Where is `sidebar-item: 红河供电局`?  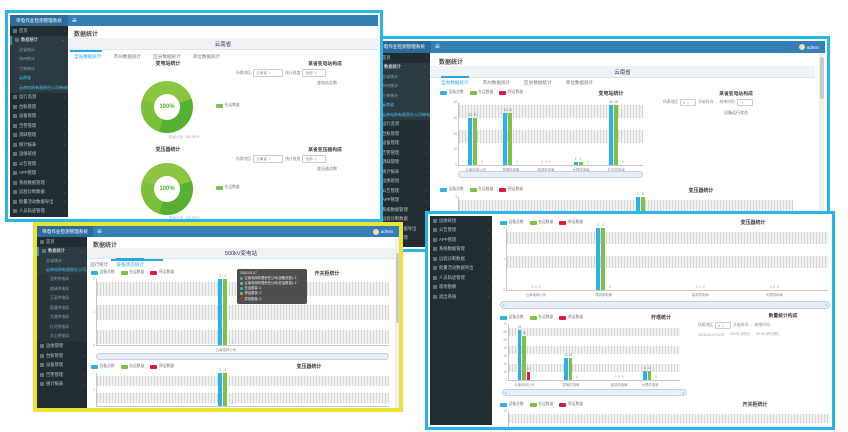
sidebar-item: 红河供电局 is located at coordinates (62, 327).